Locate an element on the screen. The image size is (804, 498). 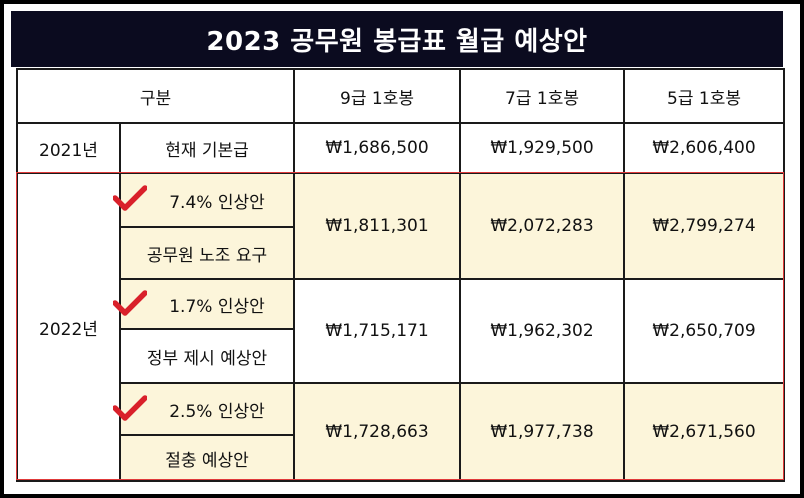
current-base-pay-label: 현재 기본급 is located at coordinates (207, 150).